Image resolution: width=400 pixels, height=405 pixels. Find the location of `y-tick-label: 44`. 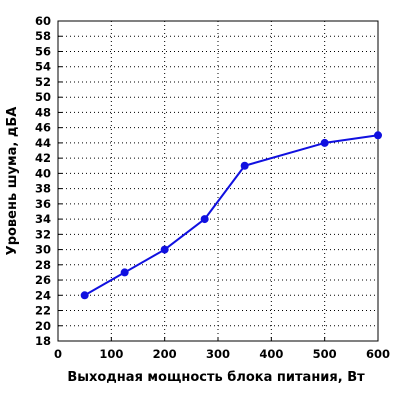

y-tick-label: 44 is located at coordinates (43, 143).